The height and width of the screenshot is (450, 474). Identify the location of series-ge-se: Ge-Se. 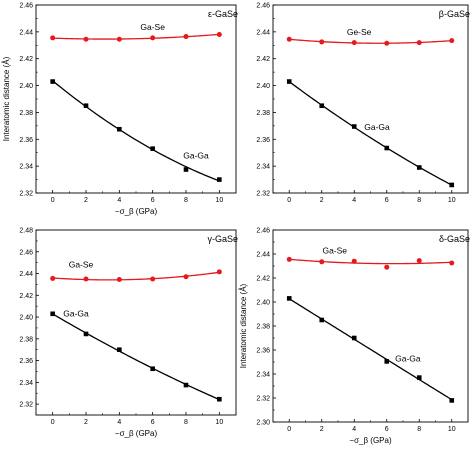
(370, 36).